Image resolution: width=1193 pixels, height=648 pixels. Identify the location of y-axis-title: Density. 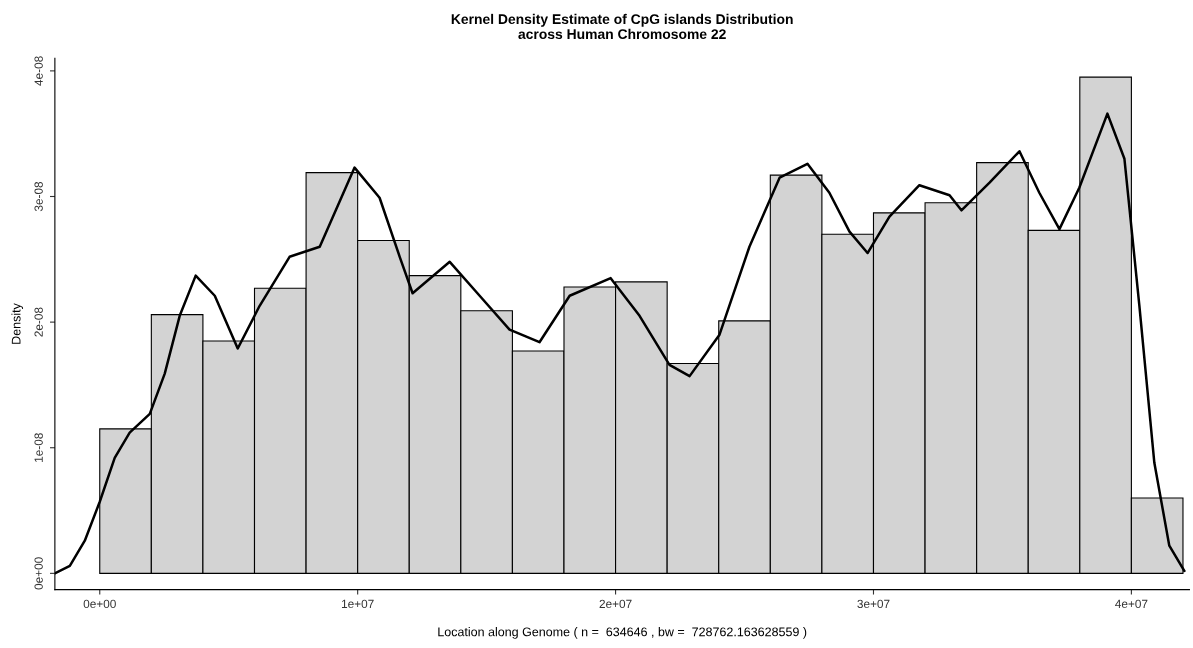
(17, 323).